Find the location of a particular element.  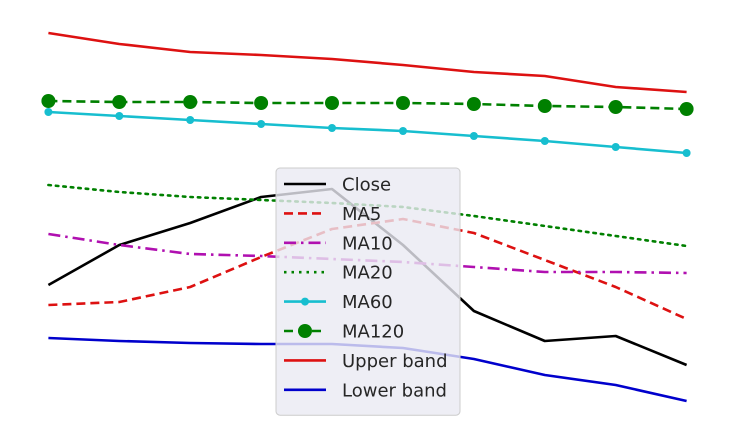

legend-entry-ma120: MA120 is located at coordinates (344, 332).